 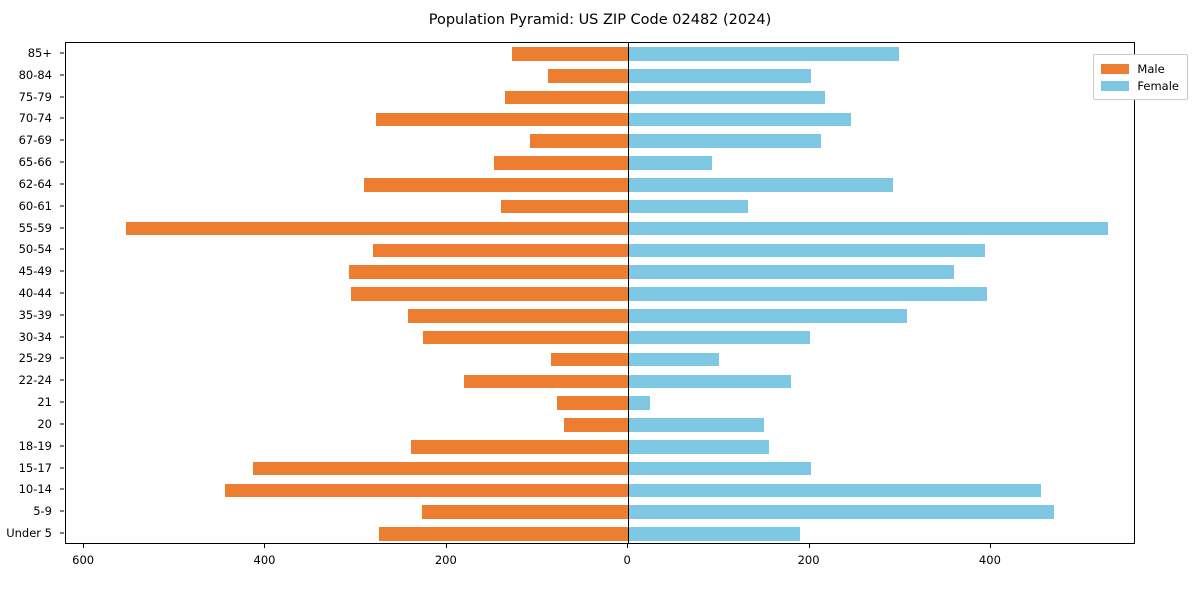 What do you see at coordinates (35, 271) in the screenshot?
I see `y-tick-label: 45-49` at bounding box center [35, 271].